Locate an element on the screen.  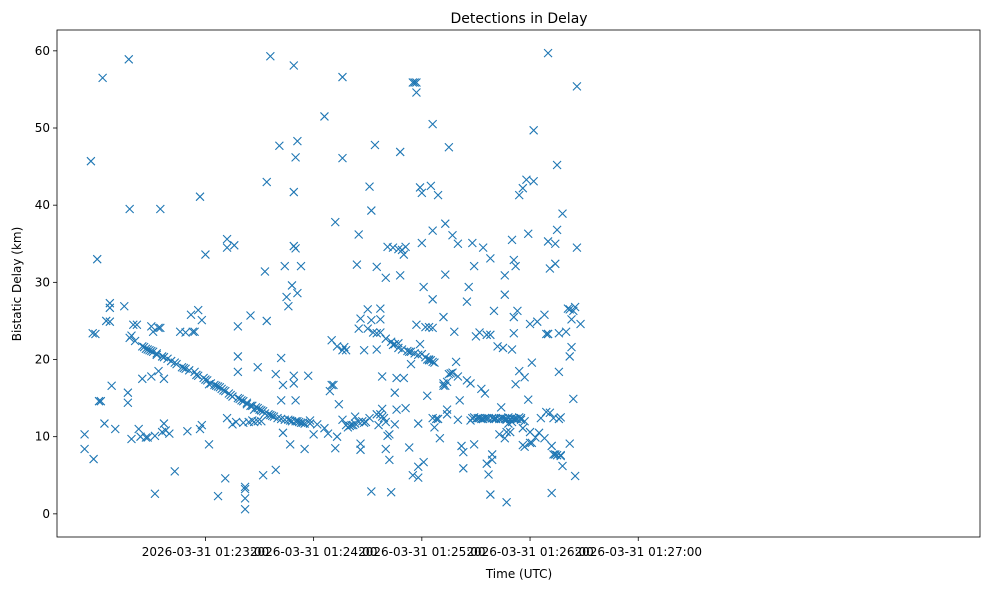
y-tick-label-5: 50 is located at coordinates (42, 128).